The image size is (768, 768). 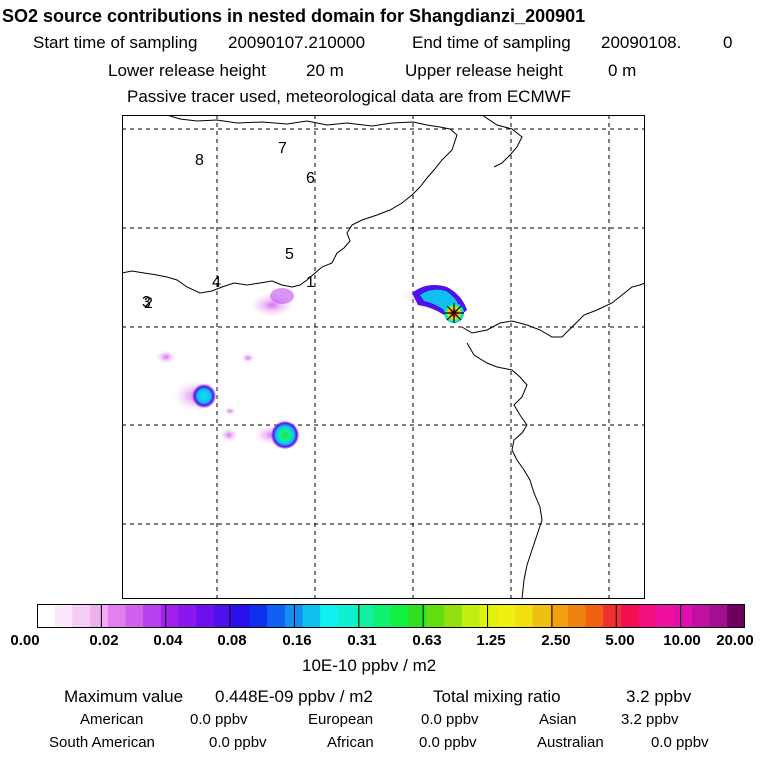 I want to click on region-label-5: 5, so click(x=289, y=254).